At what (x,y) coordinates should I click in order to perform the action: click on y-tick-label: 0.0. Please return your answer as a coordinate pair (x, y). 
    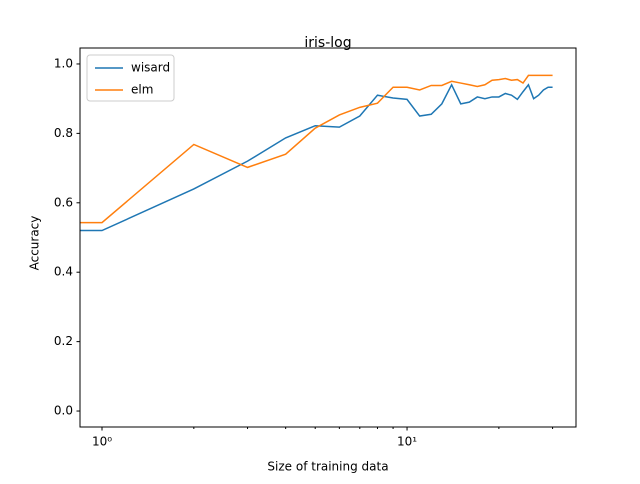
    Looking at the image, I should click on (63, 411).